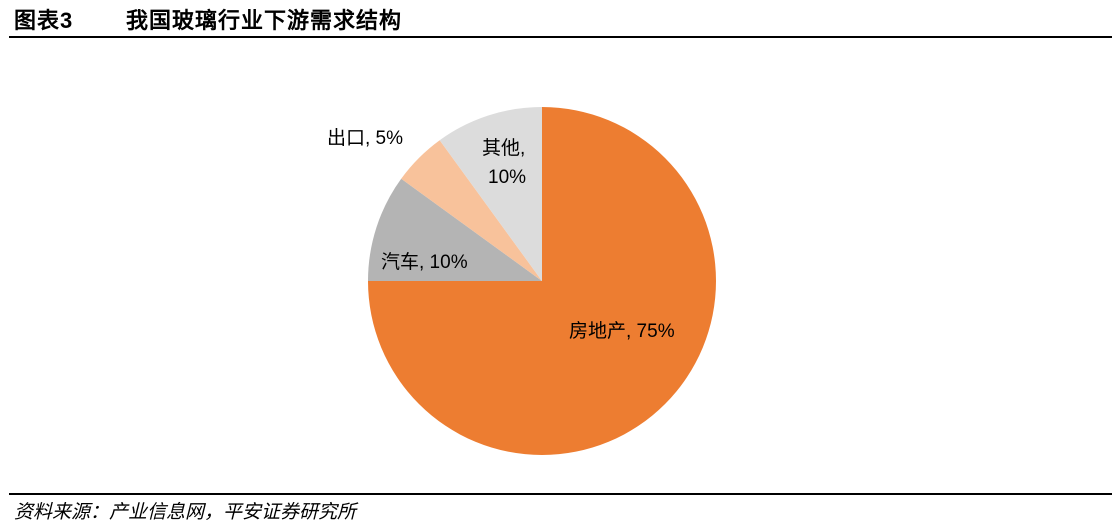 This screenshot has height=524, width=1117. I want to click on top-rule, so click(560, 37).